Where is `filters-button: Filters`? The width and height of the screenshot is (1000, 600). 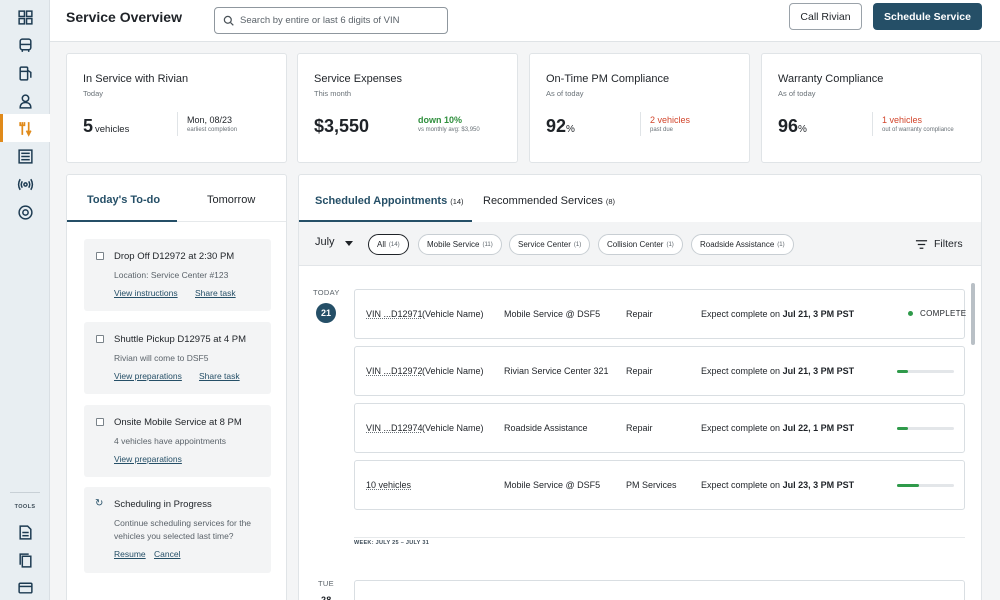
filters-button: Filters is located at coordinates (939, 244).